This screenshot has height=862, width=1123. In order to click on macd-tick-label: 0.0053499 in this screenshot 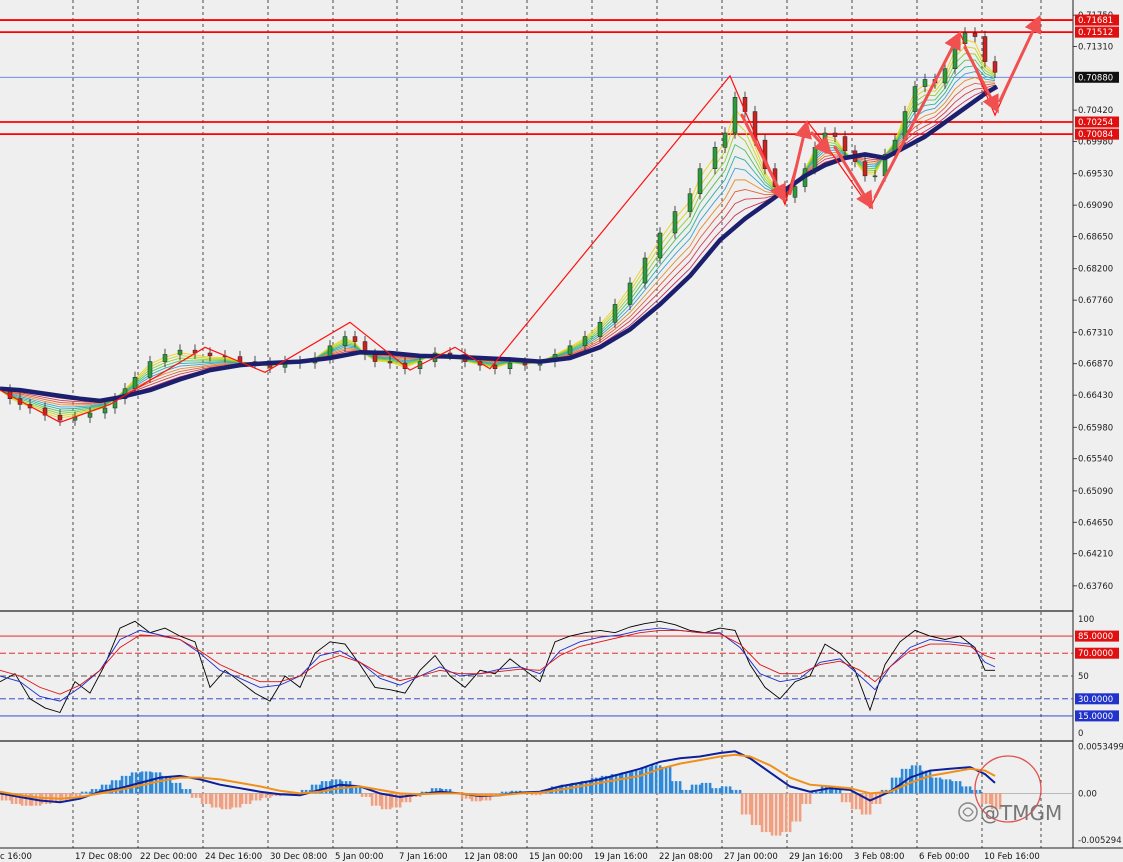, I will do `click(1100, 747)`.